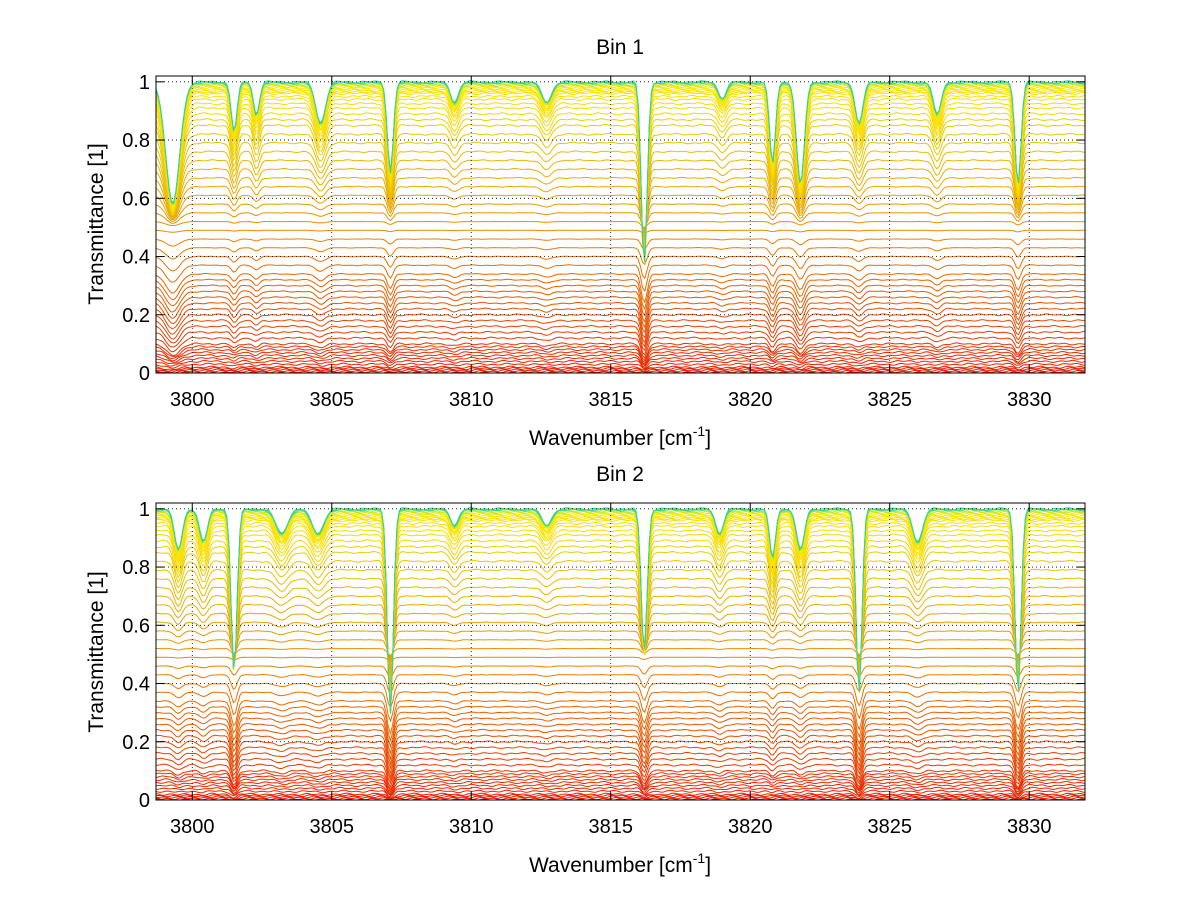 The image size is (1200, 901). What do you see at coordinates (620, 474) in the screenshot?
I see `chart-title: Bin 2` at bounding box center [620, 474].